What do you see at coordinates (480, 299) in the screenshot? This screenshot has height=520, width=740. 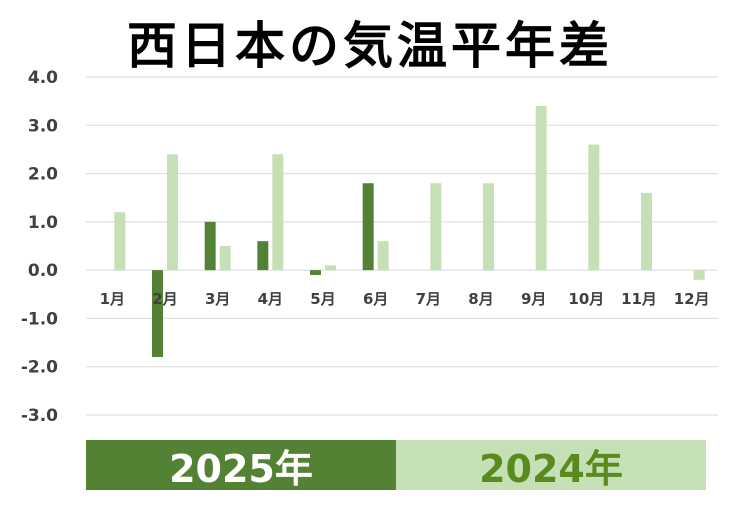 I see `x-tick-label: 8月` at bounding box center [480, 299].